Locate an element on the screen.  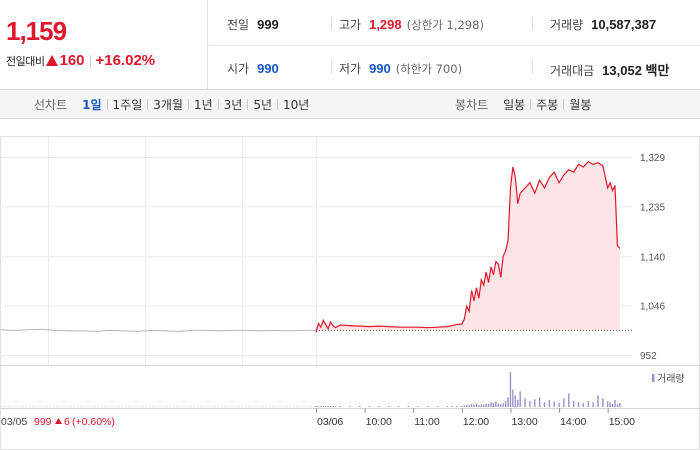
y-tick-label: 1,329 is located at coordinates (652, 158).